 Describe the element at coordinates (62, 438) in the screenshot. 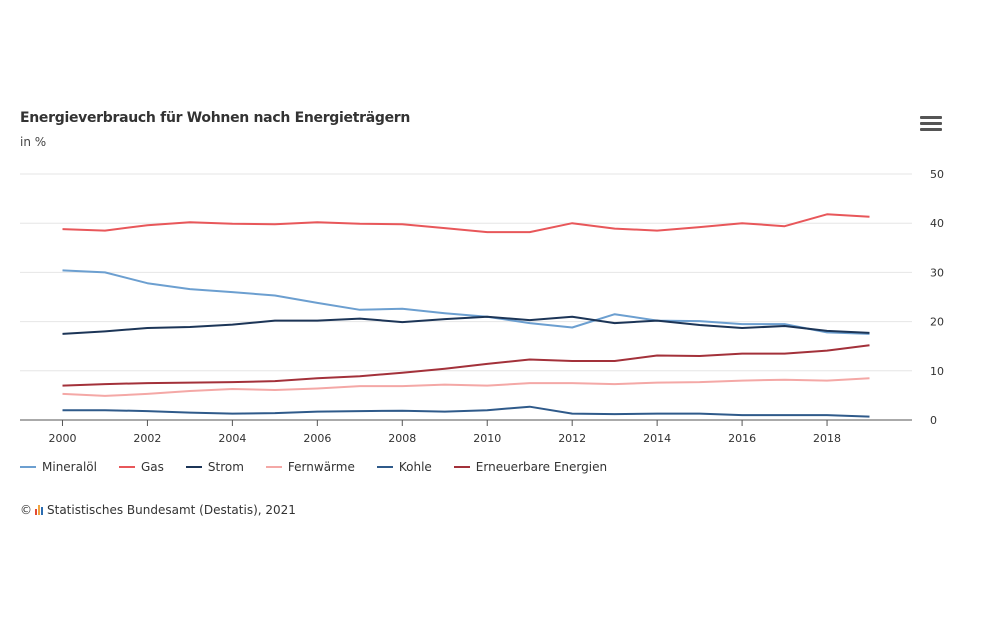

I see `x-tick-label-2000: 2000` at that location.